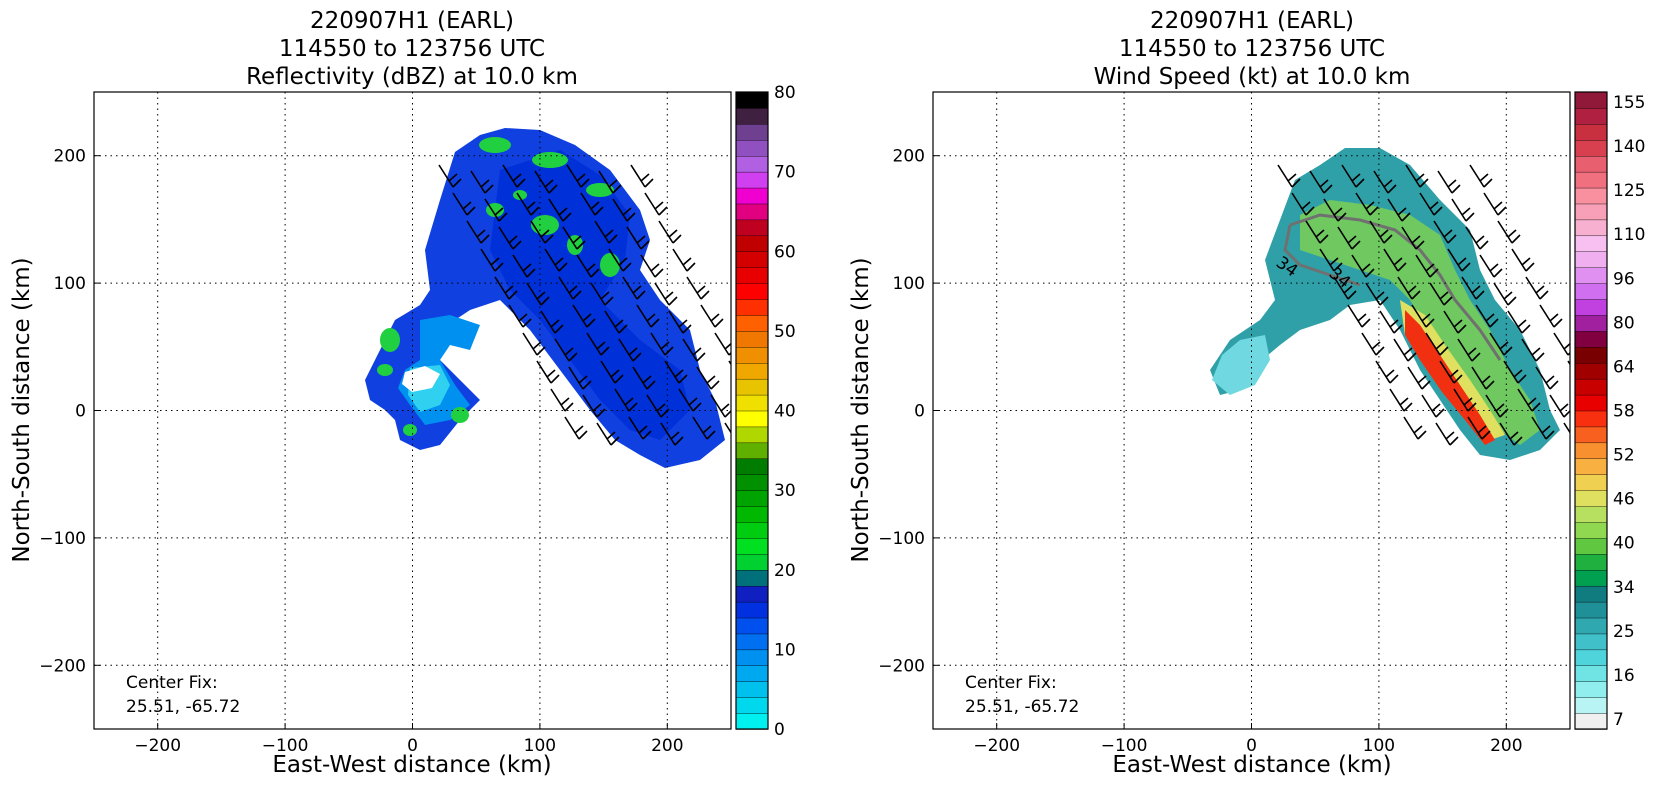 The image size is (1655, 787). Describe the element at coordinates (1629, 411) in the screenshot. I see `colorbar-tick-labels: 7 16 25 34 40 46 52 58 64 80 96 110 125 140 155` at that location.